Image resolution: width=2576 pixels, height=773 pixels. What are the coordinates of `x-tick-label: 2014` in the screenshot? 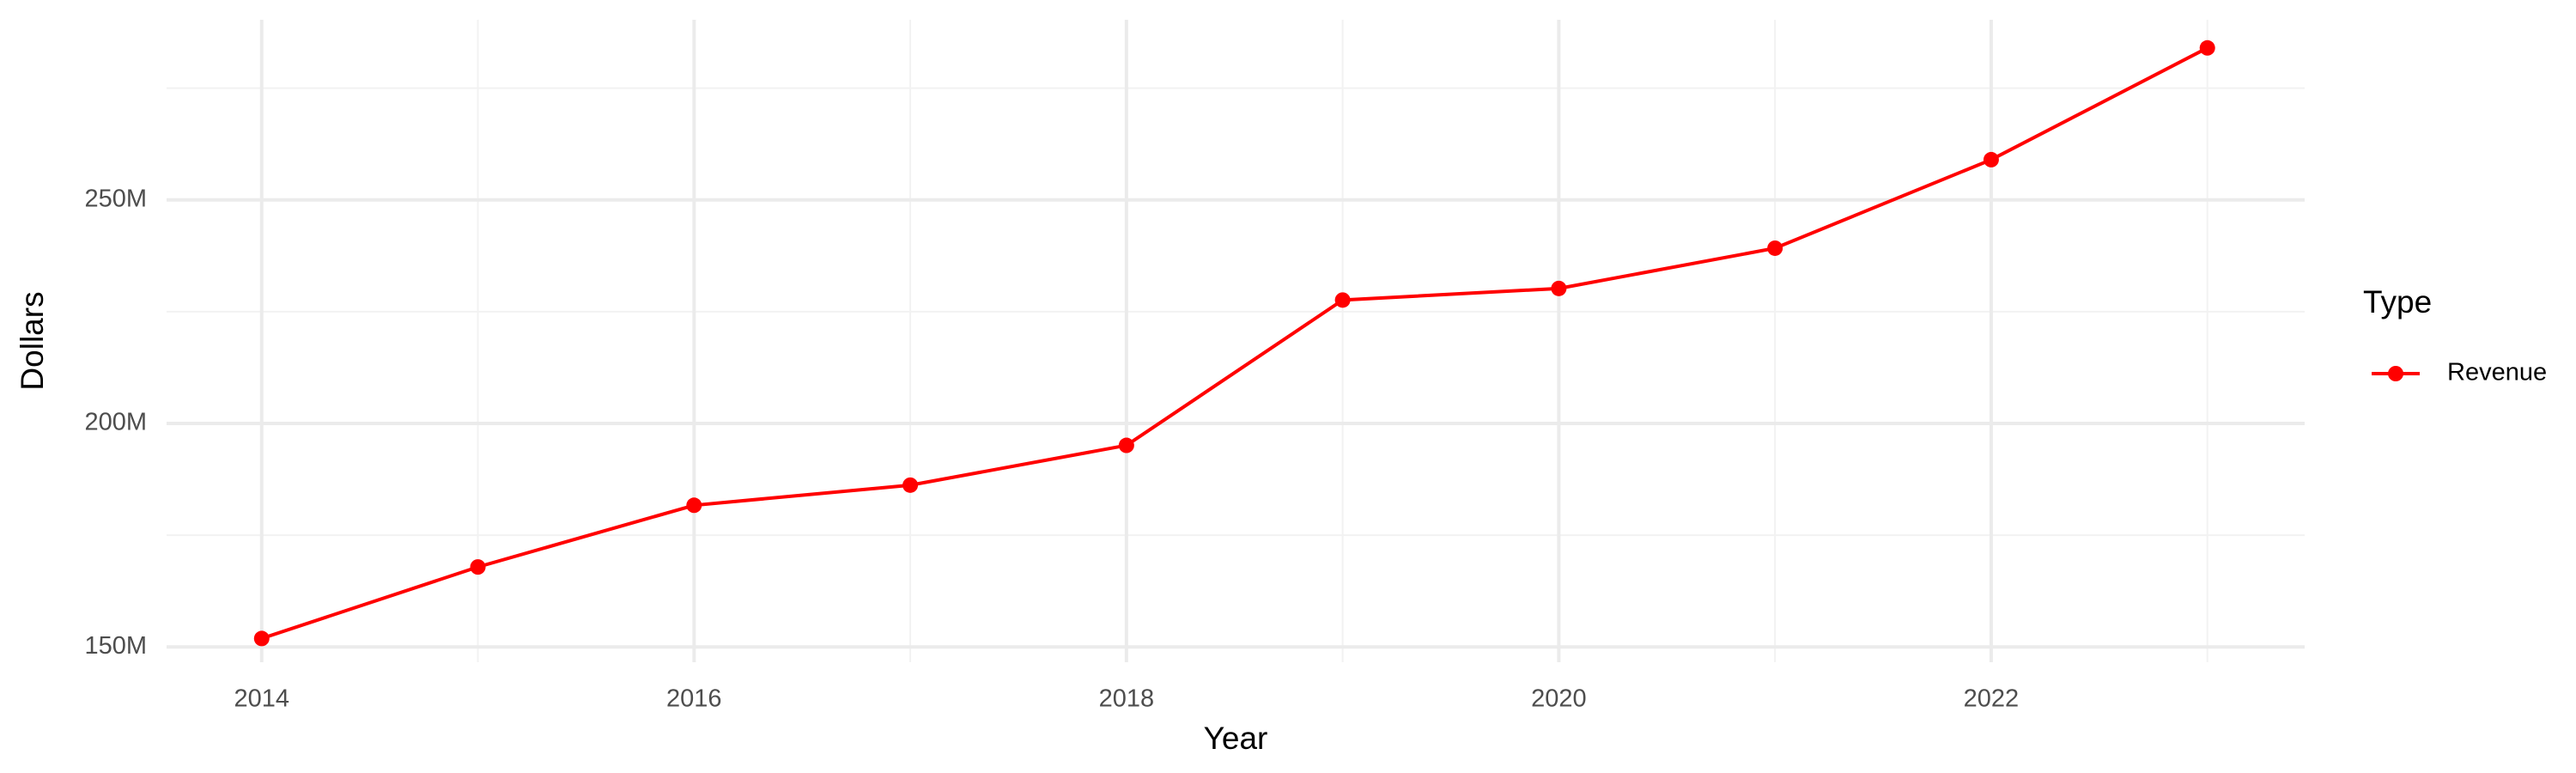 It's located at (262, 699).